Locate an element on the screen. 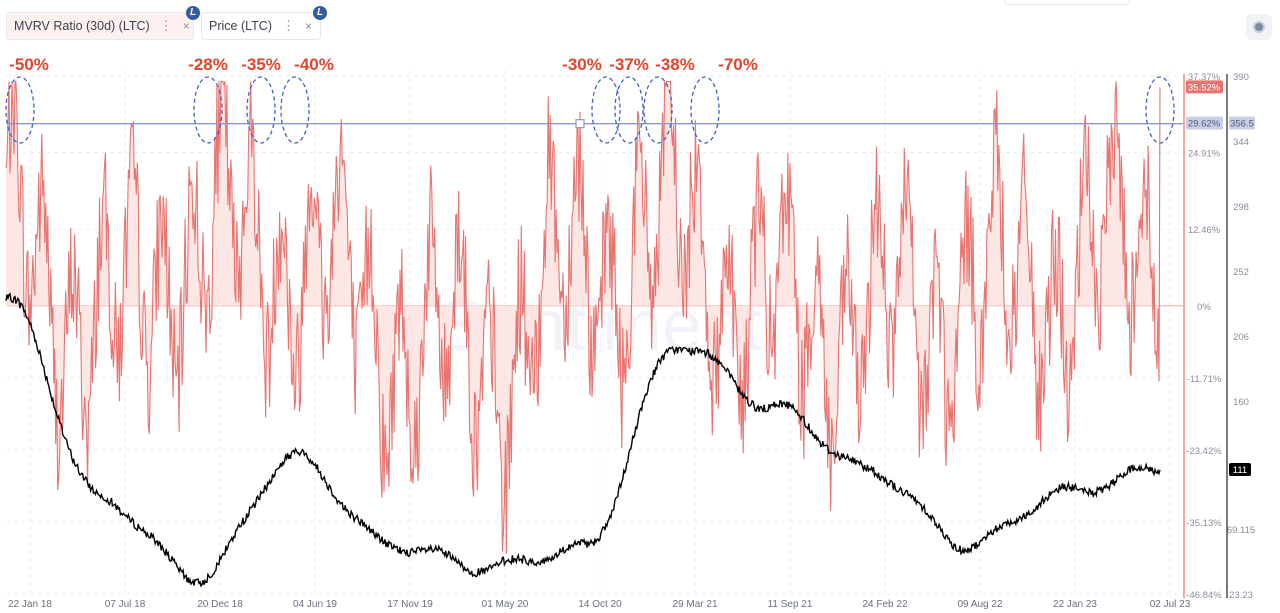 This screenshot has height=613, width=1280. mvrv-tick-label: 12.46% is located at coordinates (1204, 230).